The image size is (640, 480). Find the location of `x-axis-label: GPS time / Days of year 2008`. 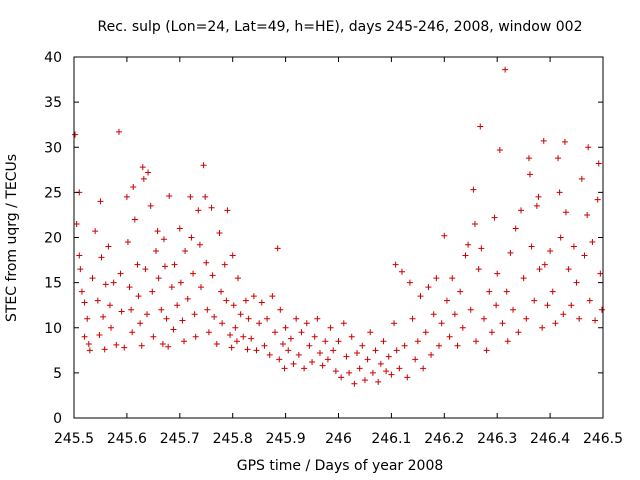

x-axis-label: GPS time / Days of year 2008 is located at coordinates (340, 466).